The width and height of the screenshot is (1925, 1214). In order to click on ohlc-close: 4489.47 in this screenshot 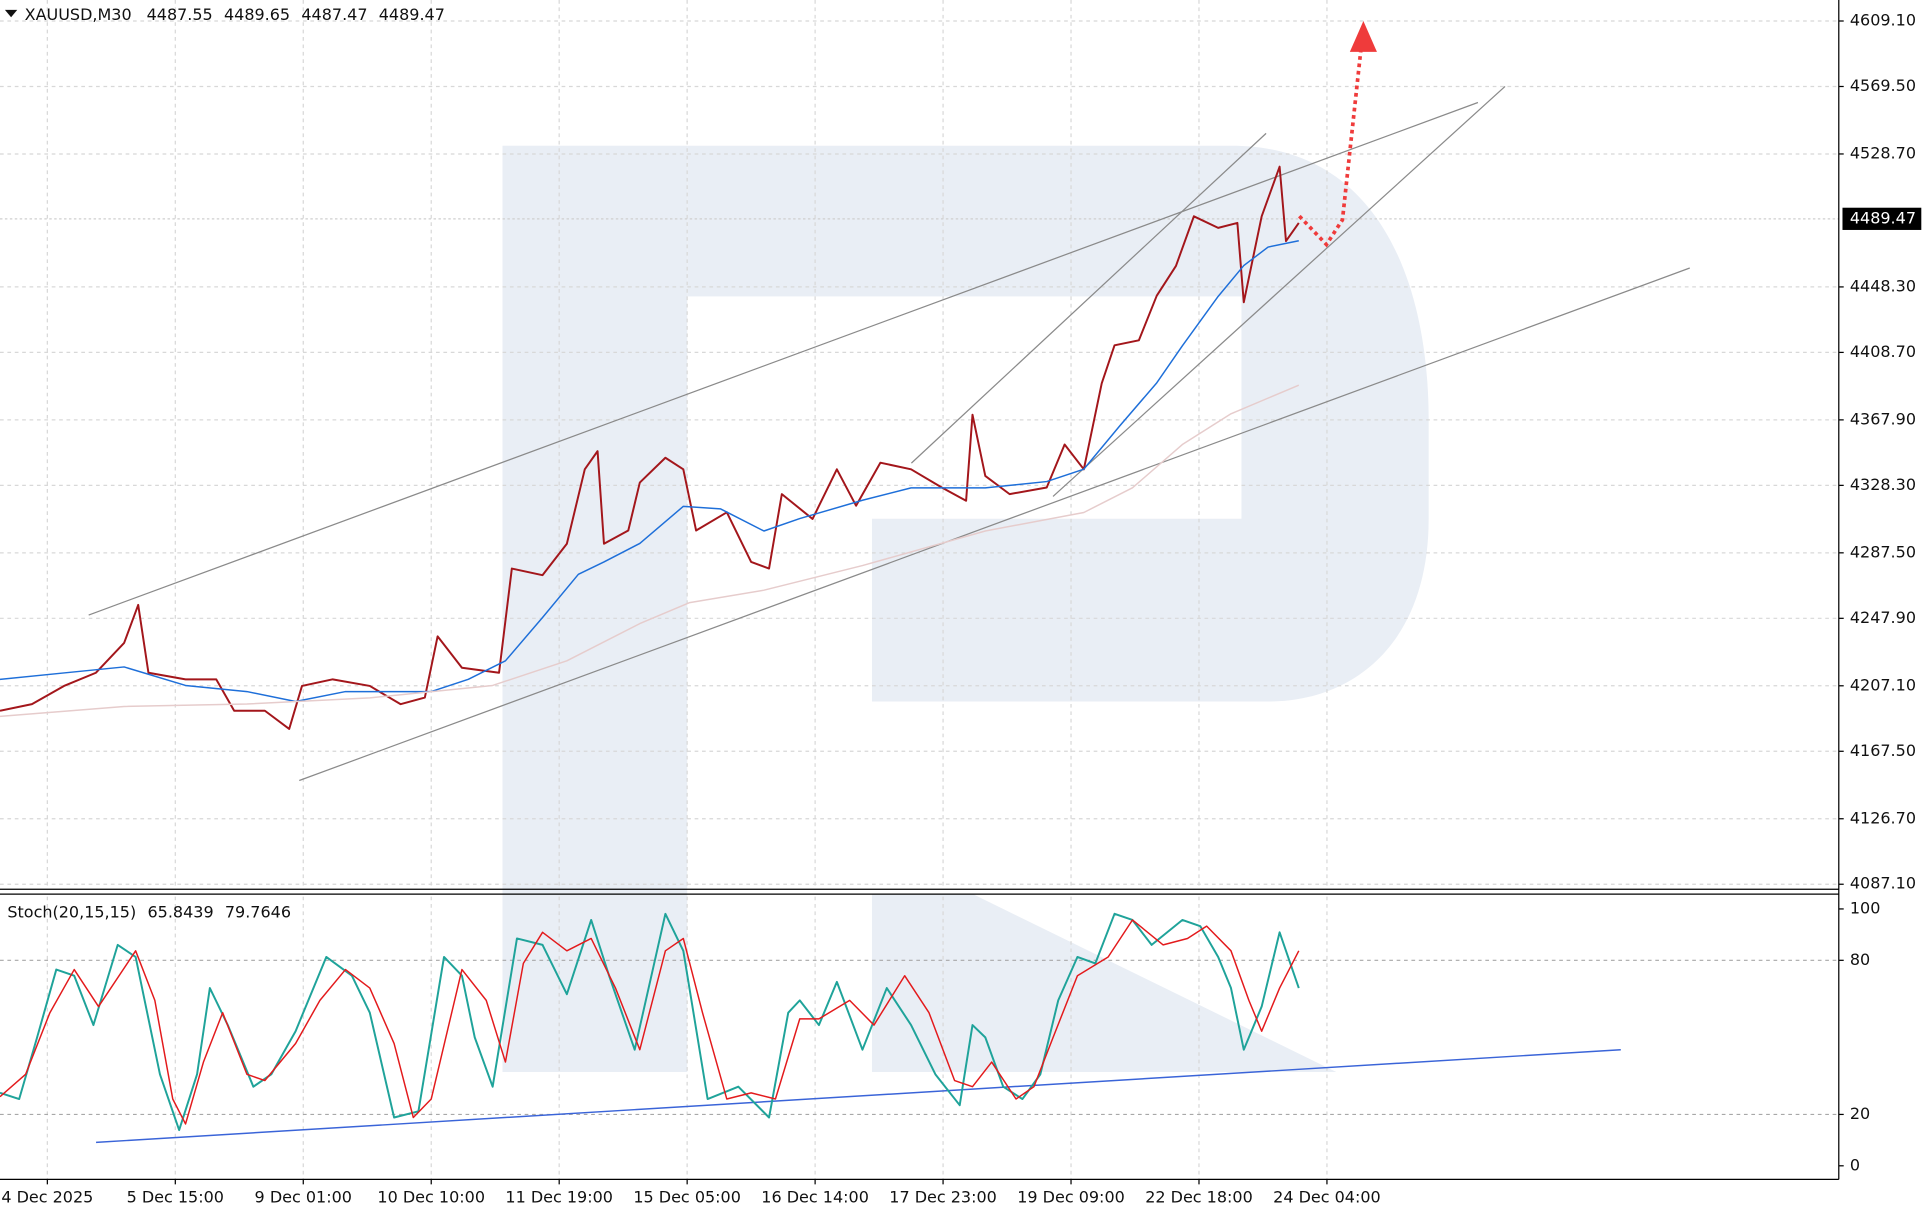, I will do `click(412, 13)`.